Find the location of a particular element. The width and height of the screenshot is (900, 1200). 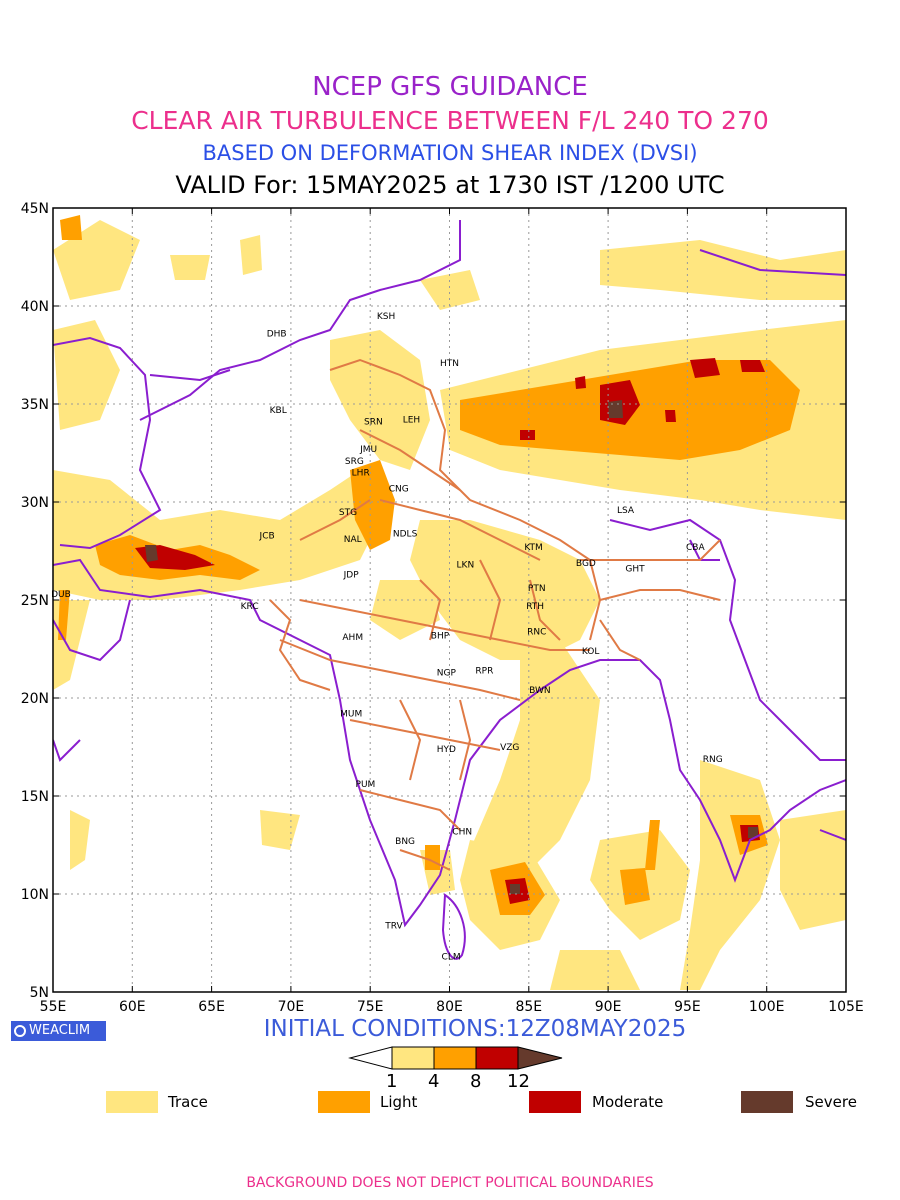

legend-label-severe: Severe is located at coordinates (831, 1102).